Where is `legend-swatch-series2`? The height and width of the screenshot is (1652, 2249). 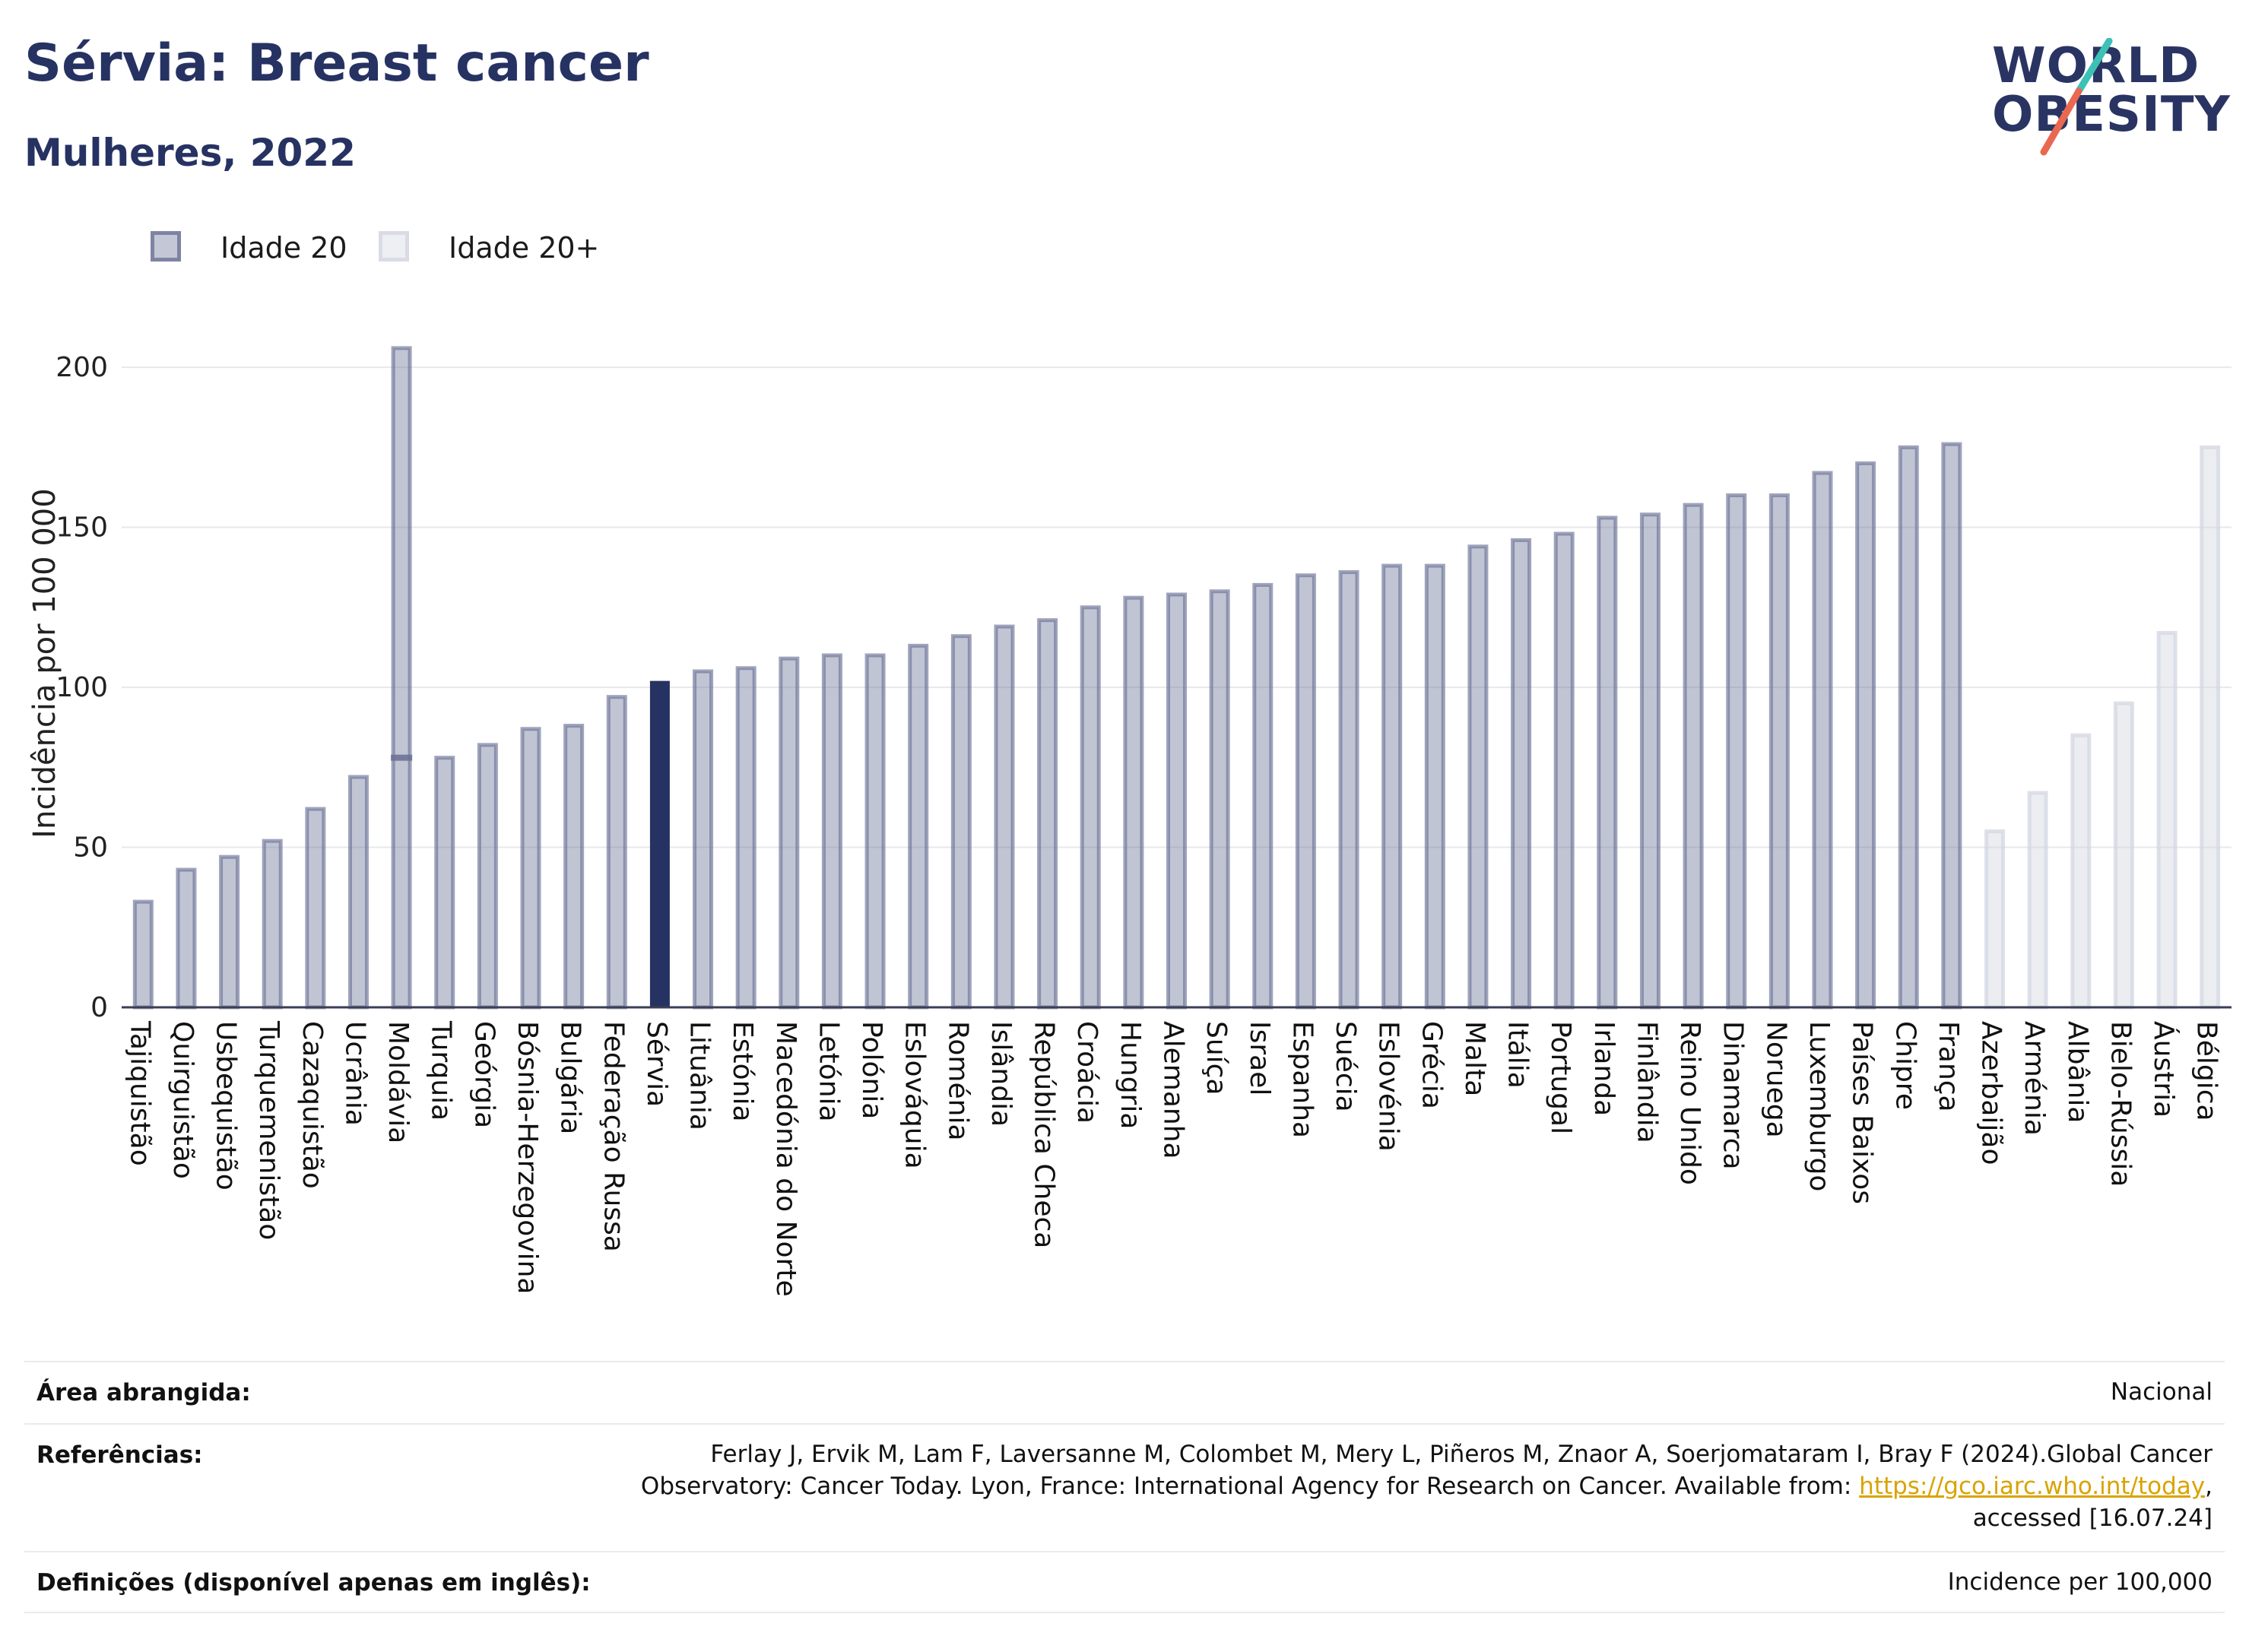 legend-swatch-series2 is located at coordinates (394, 246).